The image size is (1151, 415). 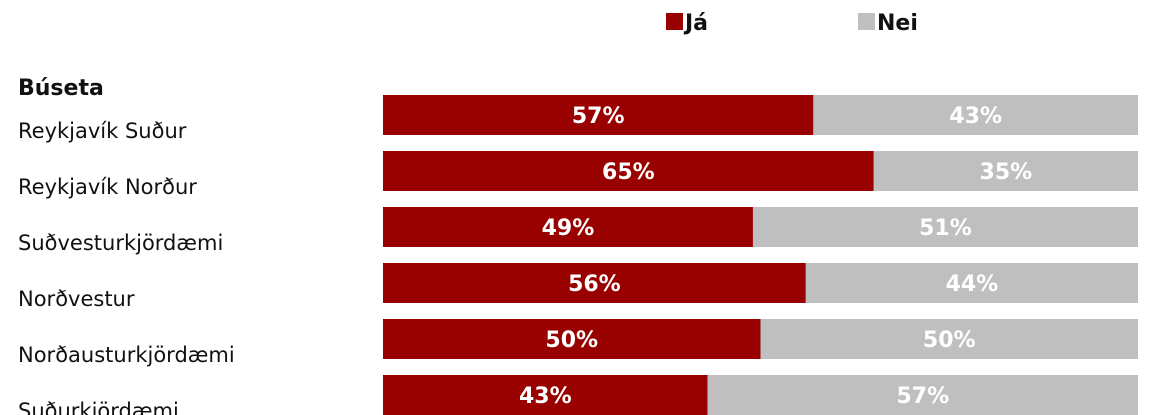 What do you see at coordinates (76, 299) in the screenshot?
I see `category-label: Norðvestur` at bounding box center [76, 299].